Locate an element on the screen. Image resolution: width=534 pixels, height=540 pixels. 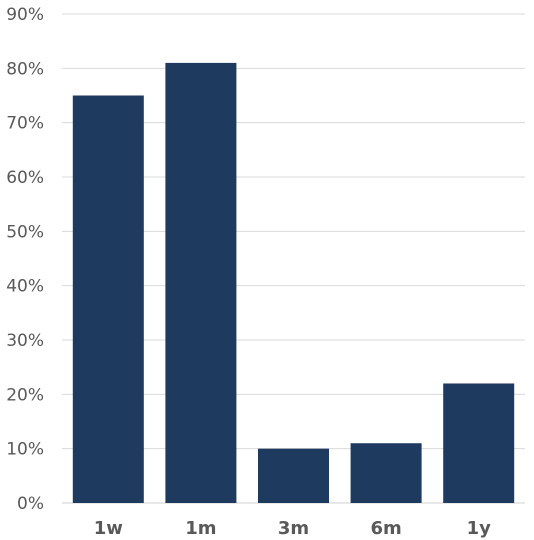
x-axis-tick-labels: 1w 1m 3m 6m 1y is located at coordinates (292, 528).